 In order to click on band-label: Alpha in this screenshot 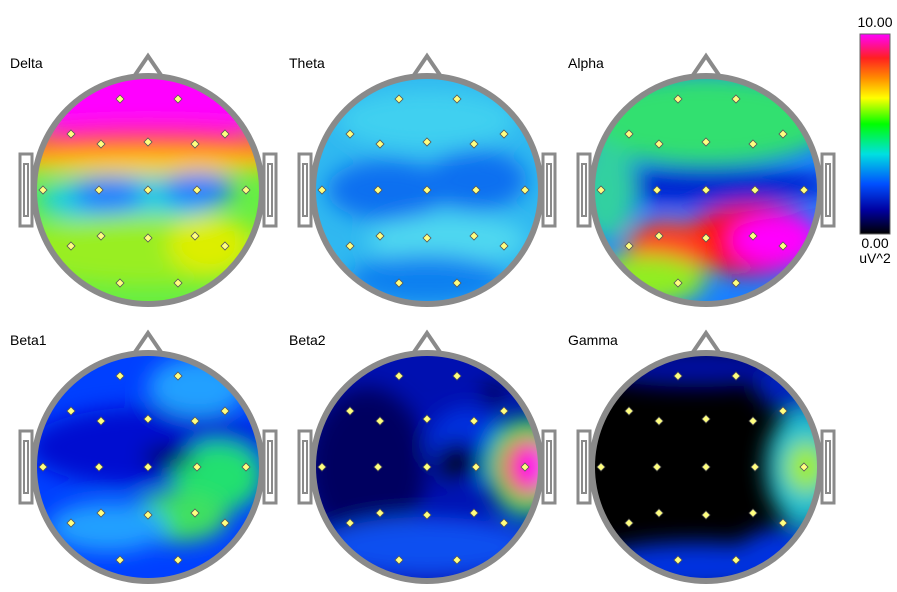, I will do `click(586, 63)`.